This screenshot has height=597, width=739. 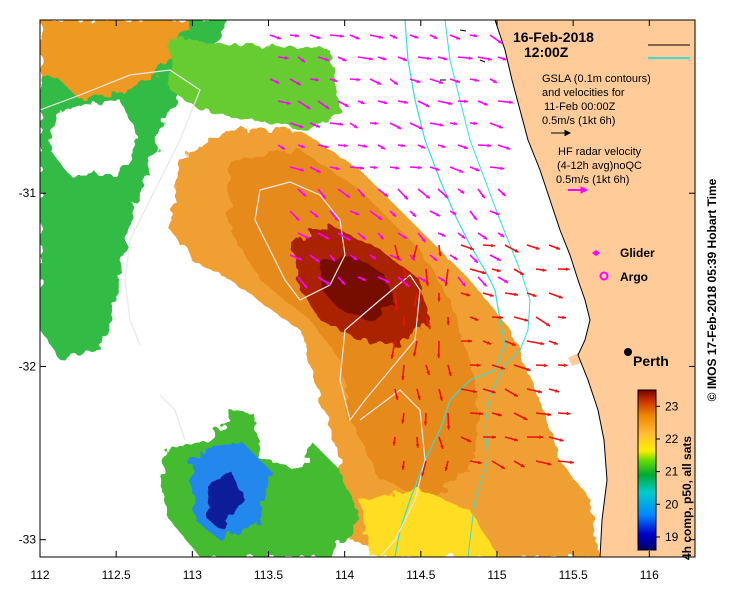 What do you see at coordinates (496, 575) in the screenshot?
I see `x-tick-label: 115` at bounding box center [496, 575].